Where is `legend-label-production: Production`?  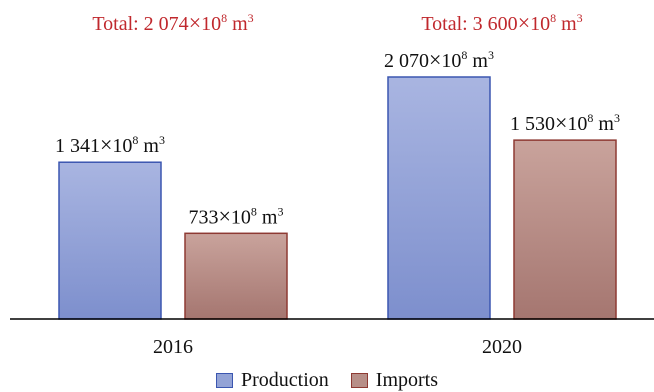 legend-label-production: Production is located at coordinates (285, 379).